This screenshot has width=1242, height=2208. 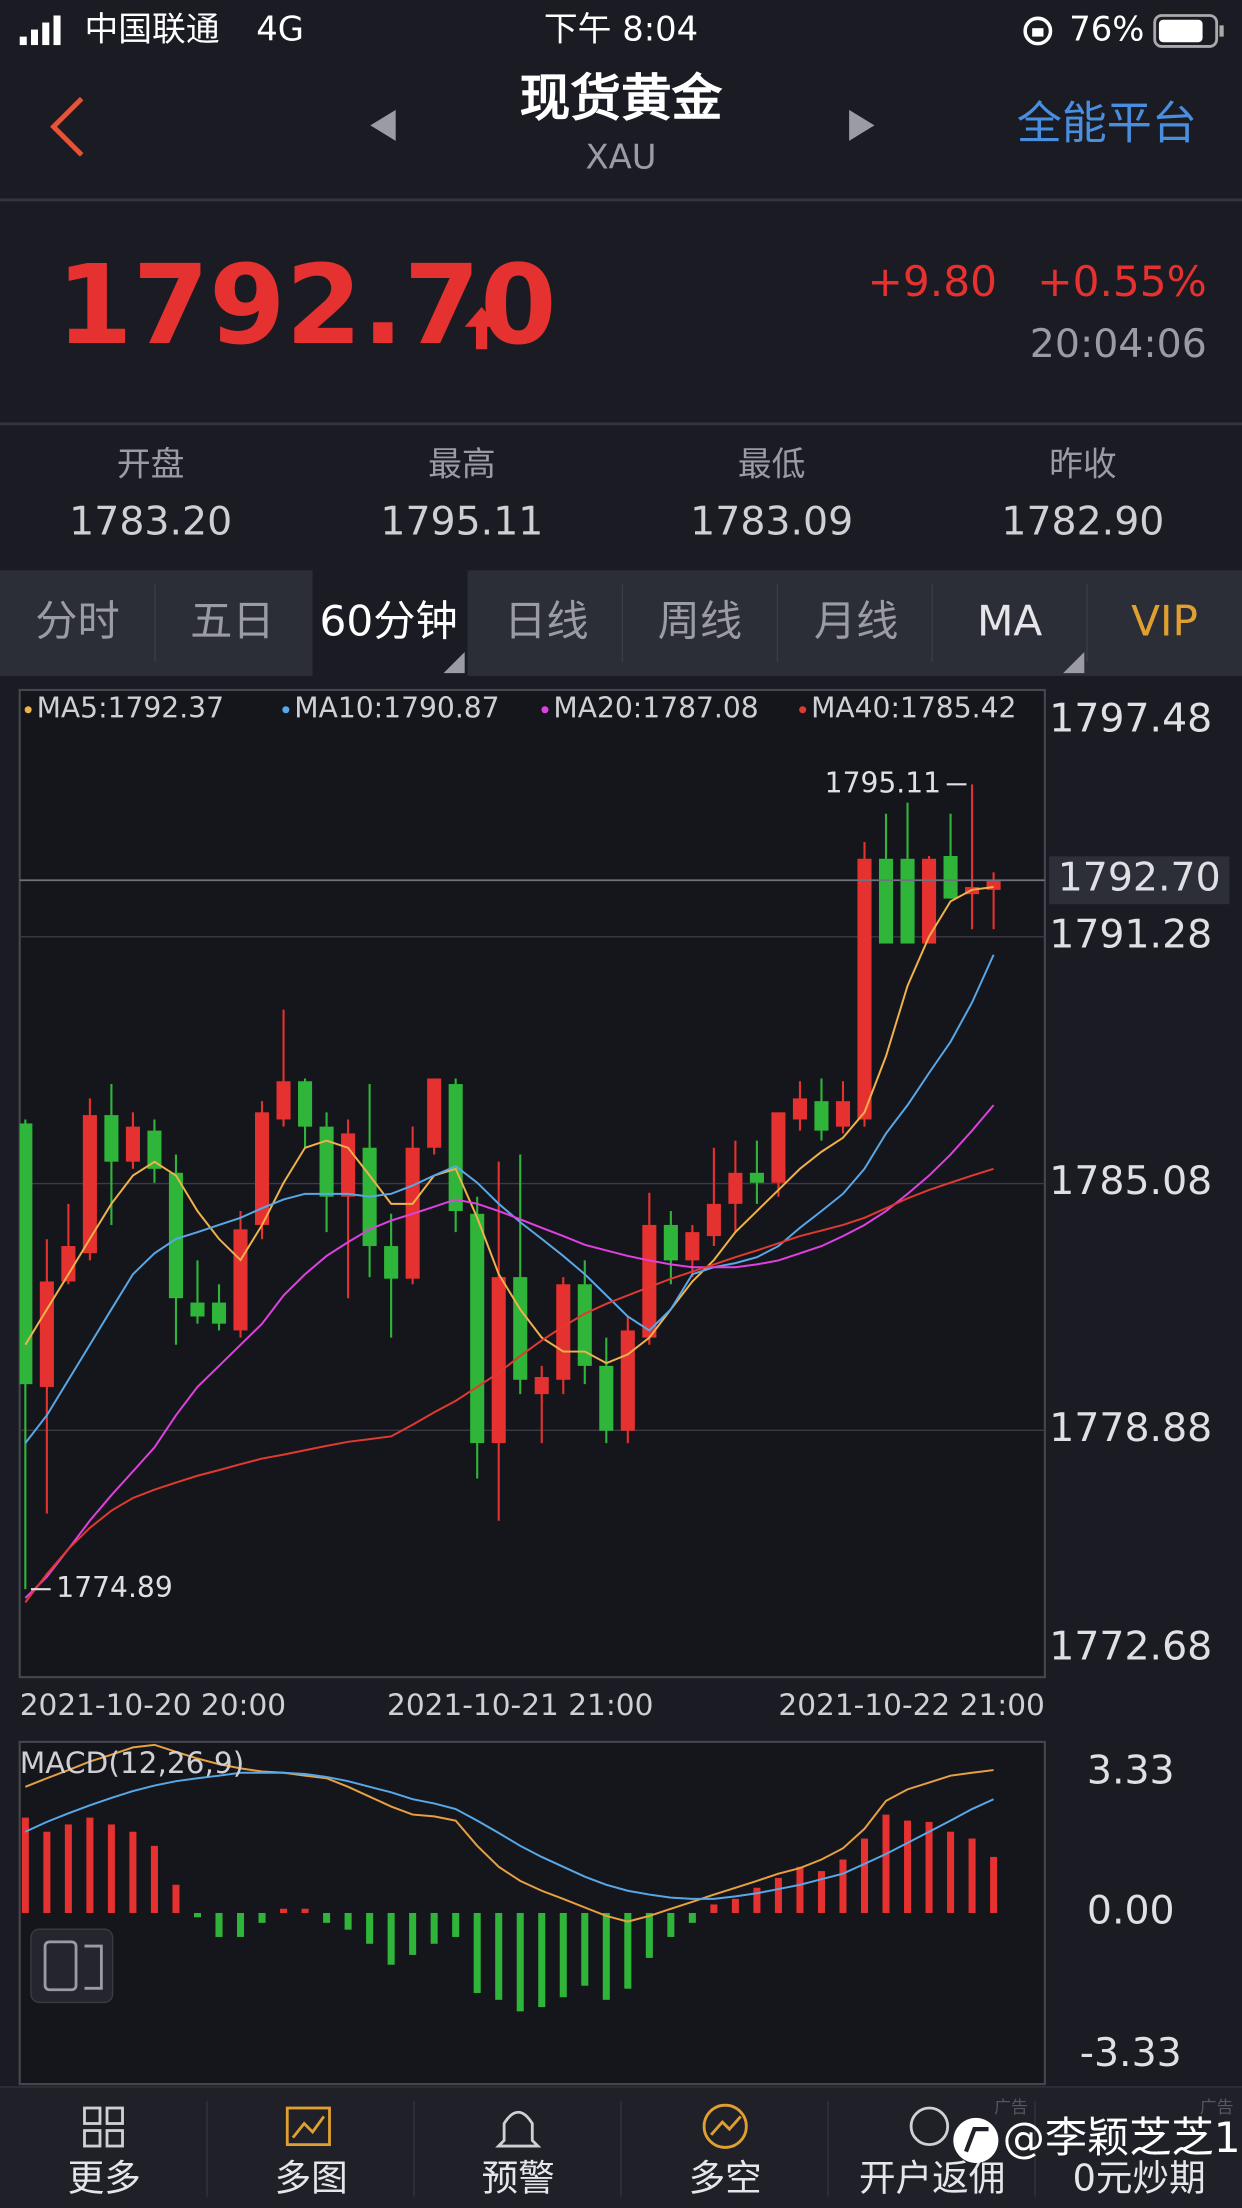 What do you see at coordinates (462, 464) in the screenshot?
I see `stat-label: 最高` at bounding box center [462, 464].